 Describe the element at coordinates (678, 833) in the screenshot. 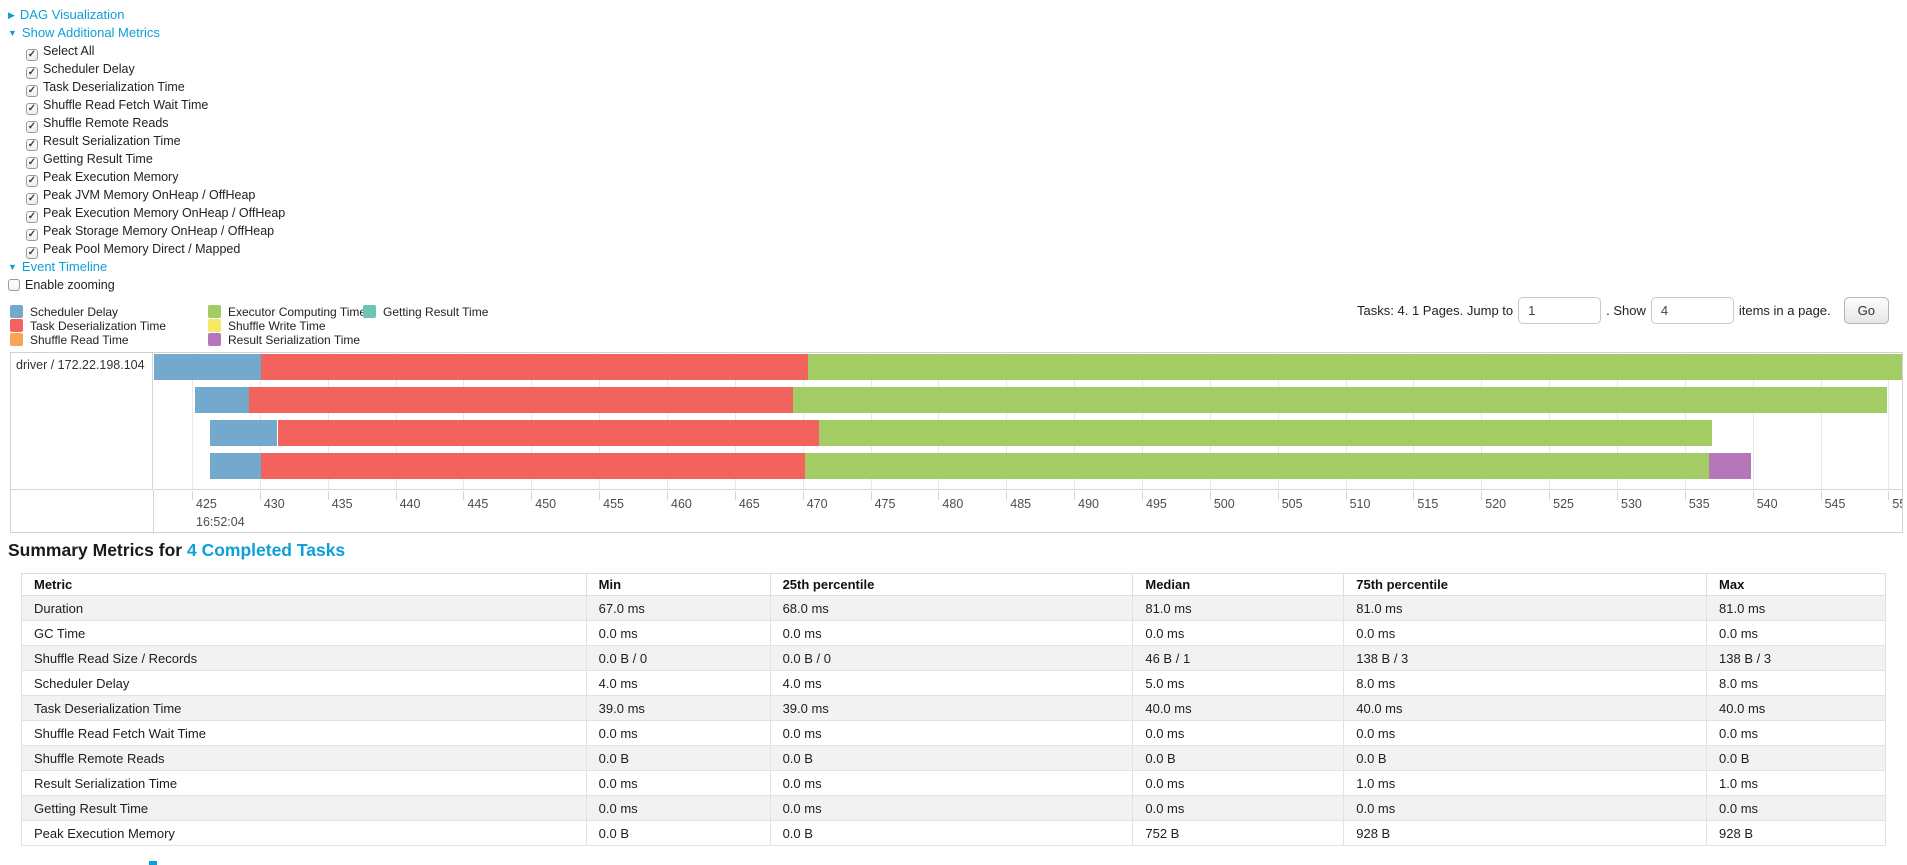

I see `metric-value-cell: 0.0 B` at that location.